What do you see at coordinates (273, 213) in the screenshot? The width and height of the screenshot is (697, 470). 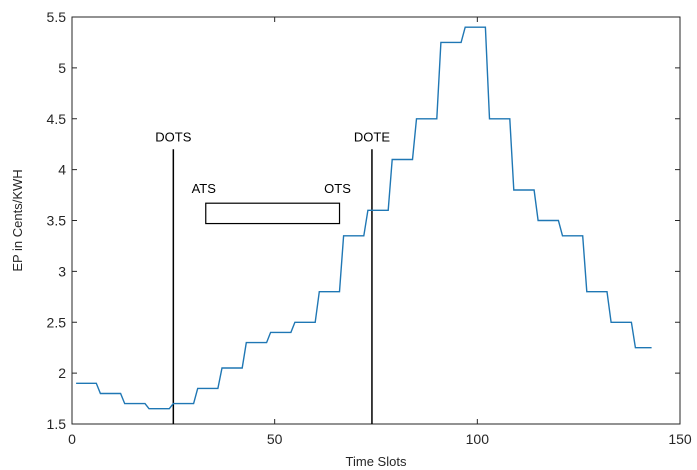 I see `interval-box` at bounding box center [273, 213].